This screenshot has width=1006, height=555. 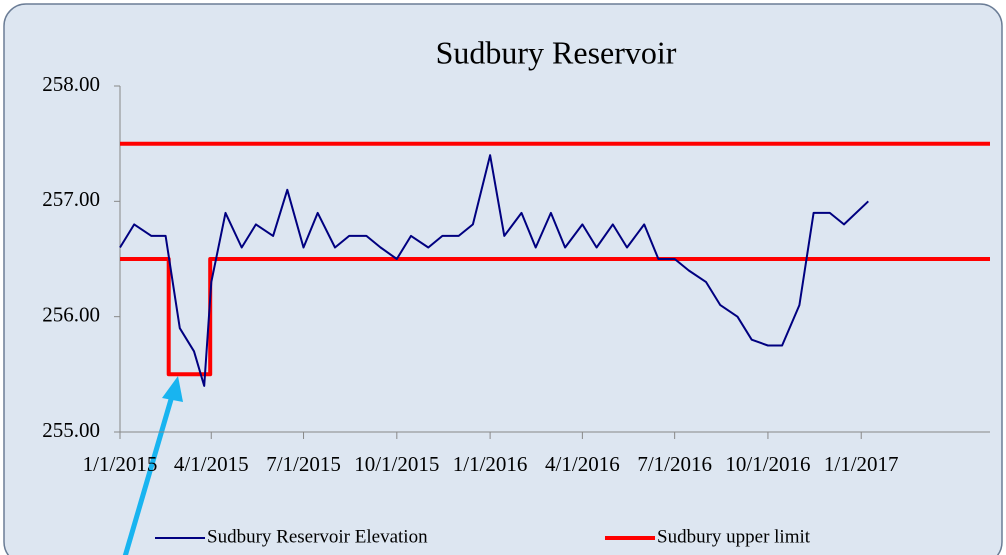 I want to click on x-tick-label: 4/1/2016, so click(x=582, y=464).